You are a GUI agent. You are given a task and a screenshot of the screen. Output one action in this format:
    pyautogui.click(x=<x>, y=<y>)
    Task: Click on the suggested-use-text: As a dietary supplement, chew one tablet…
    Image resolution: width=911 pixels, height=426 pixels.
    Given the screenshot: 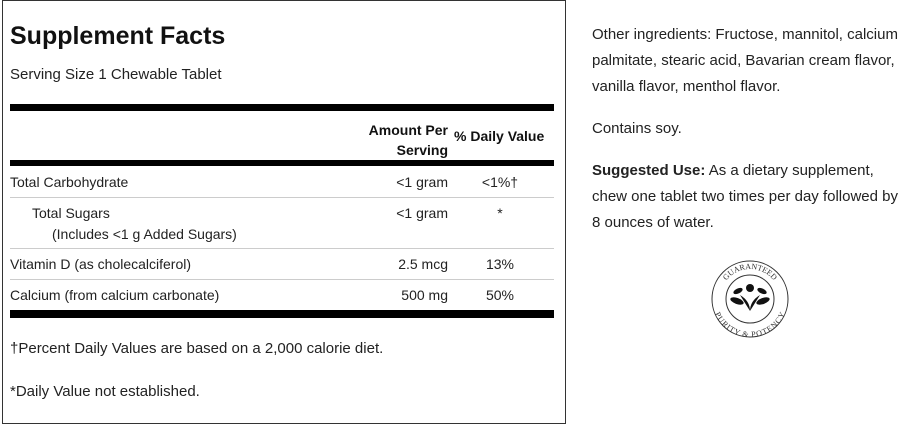 What is the action you would take?
    pyautogui.click(x=745, y=196)
    